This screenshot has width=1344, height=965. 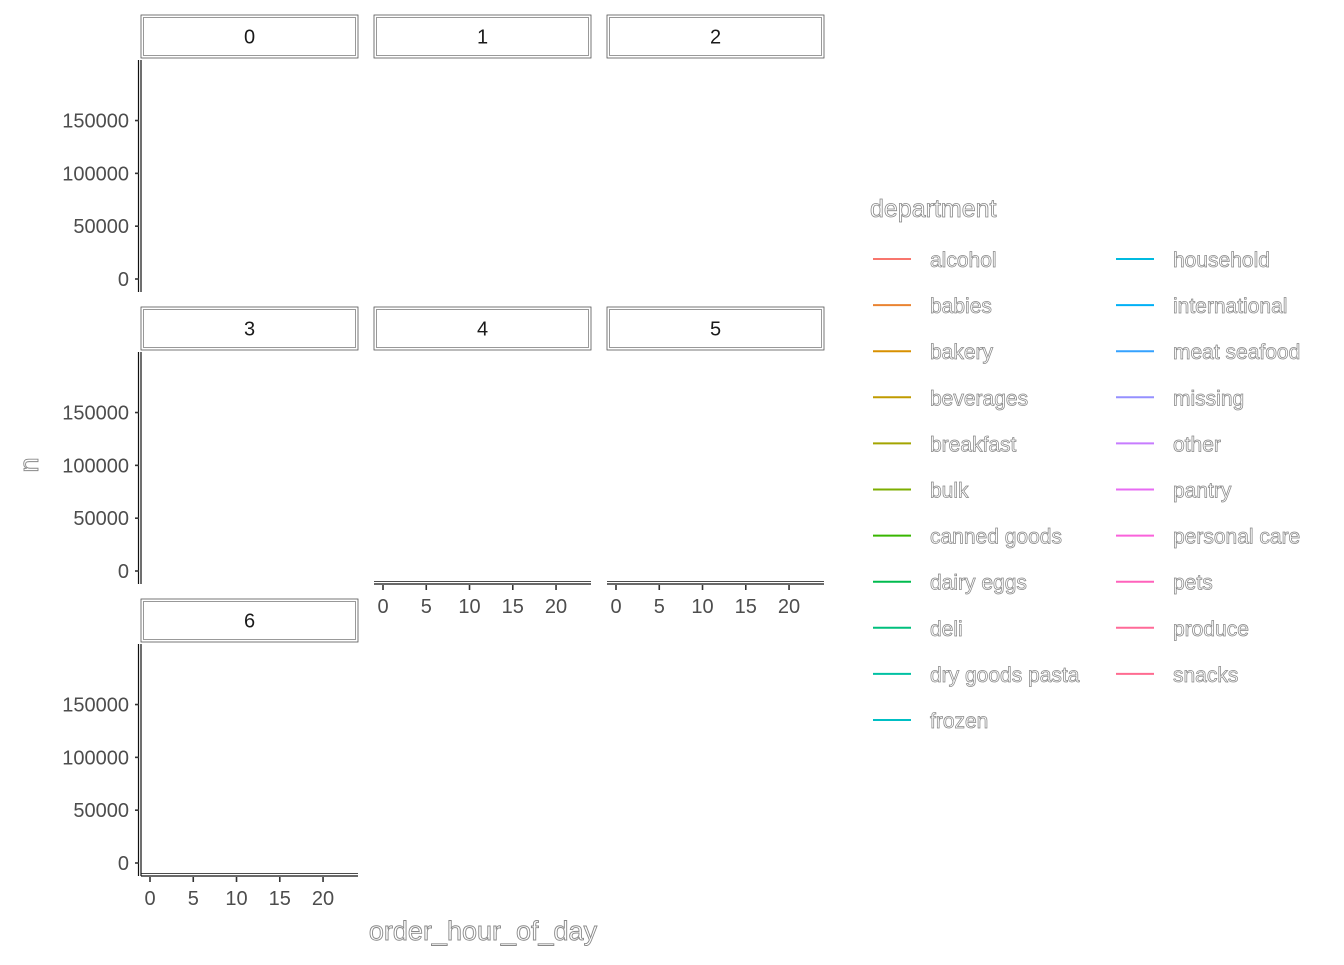 I want to click on legend-label: meat seafood, so click(x=1236, y=352).